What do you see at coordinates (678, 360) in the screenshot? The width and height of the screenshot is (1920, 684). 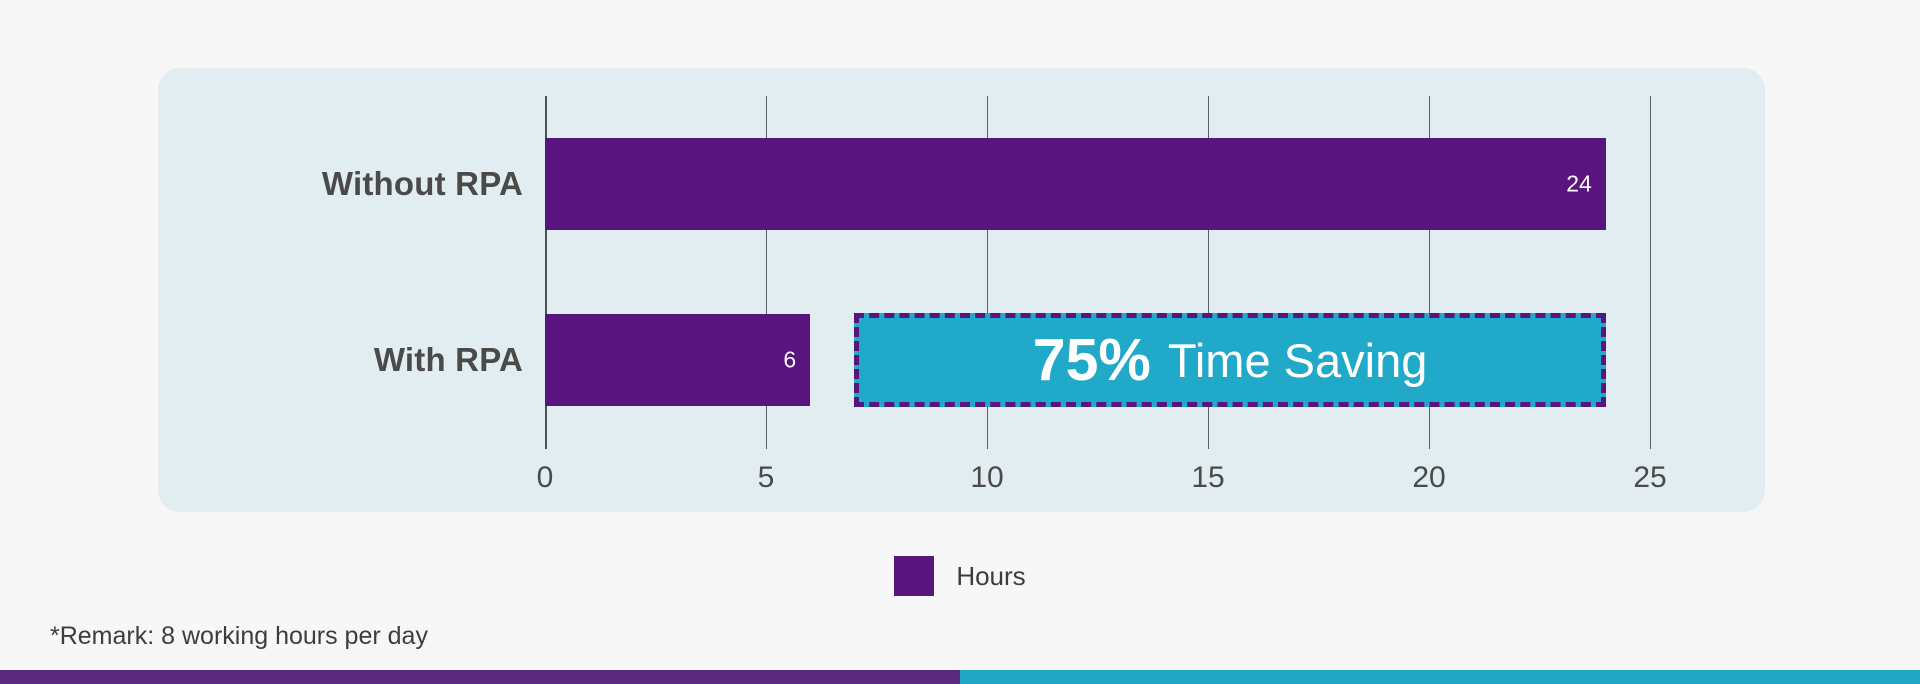 I see `bar: 6` at bounding box center [678, 360].